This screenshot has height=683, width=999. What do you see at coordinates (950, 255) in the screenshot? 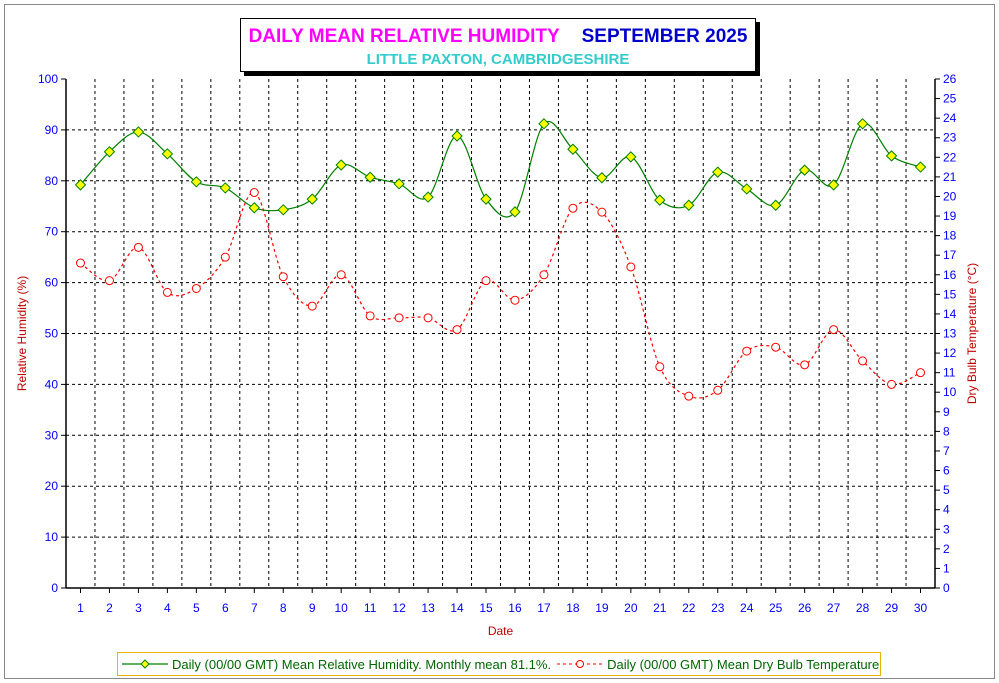
I see `y2-tick-label: 17` at bounding box center [950, 255].